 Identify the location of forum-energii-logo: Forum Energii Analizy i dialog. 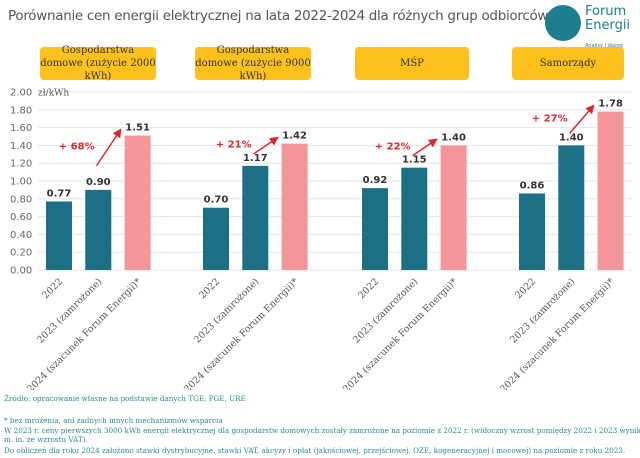
(592, 27).